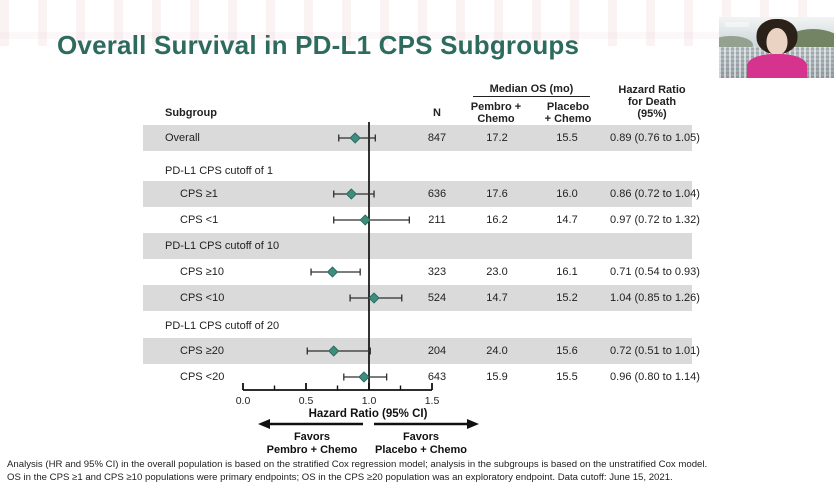 This screenshot has height=488, width=836. Describe the element at coordinates (437, 351) in the screenshot. I see `n-value: 204` at that location.